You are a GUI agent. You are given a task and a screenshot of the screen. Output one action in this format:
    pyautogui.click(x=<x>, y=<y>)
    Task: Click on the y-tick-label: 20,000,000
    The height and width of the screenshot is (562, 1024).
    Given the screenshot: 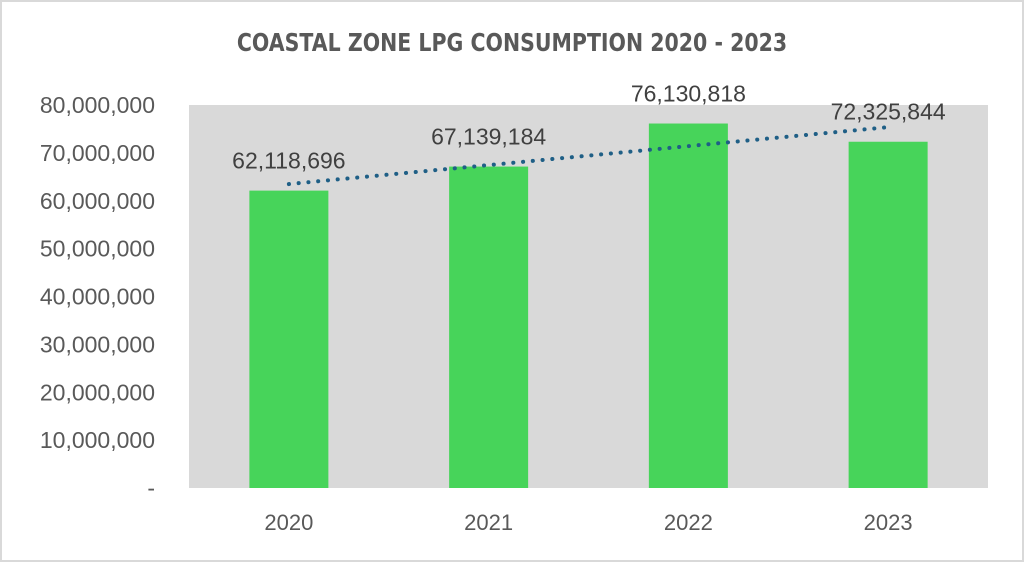 What is the action you would take?
    pyautogui.click(x=97, y=392)
    